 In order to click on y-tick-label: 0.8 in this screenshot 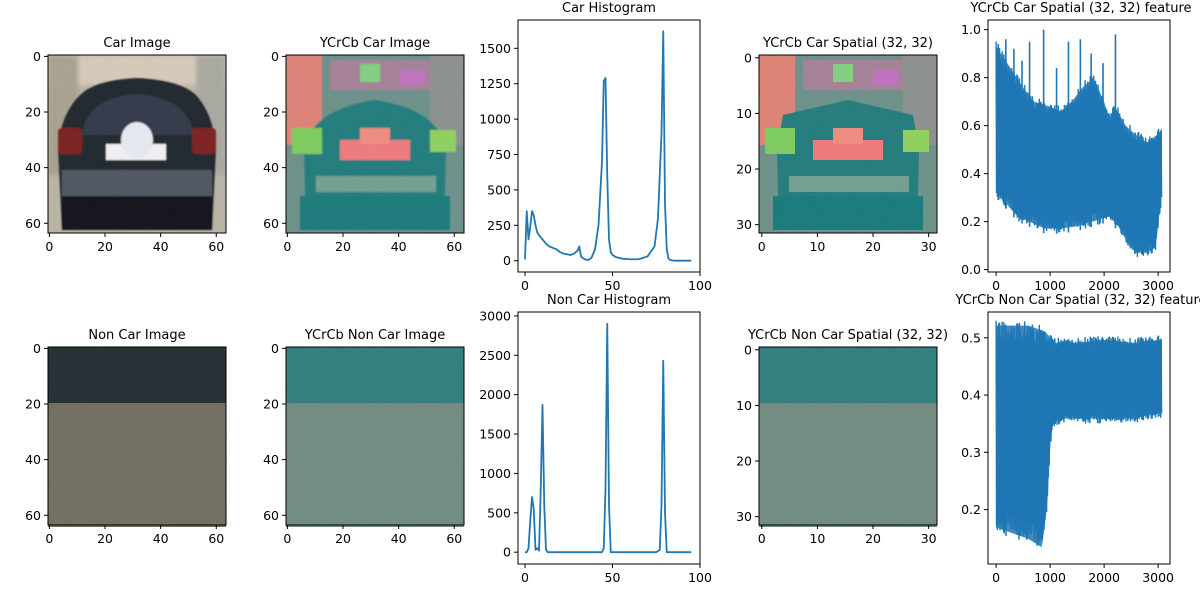, I will do `click(971, 77)`.